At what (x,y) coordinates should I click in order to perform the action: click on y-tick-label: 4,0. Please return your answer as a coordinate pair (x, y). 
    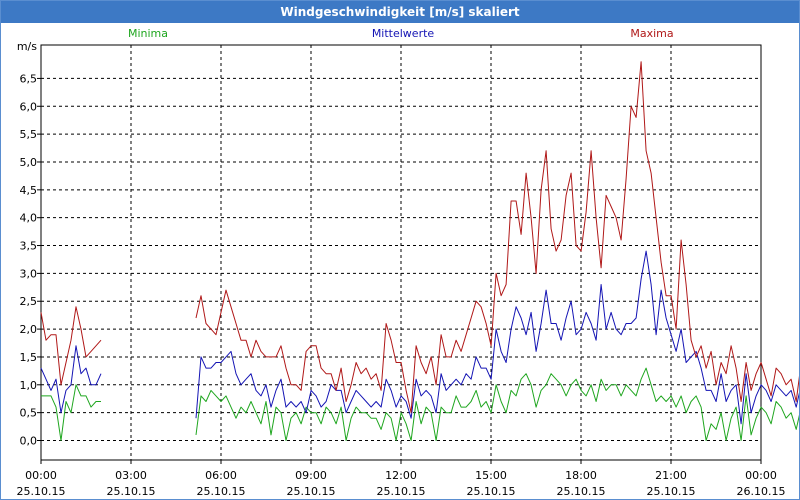
    Looking at the image, I should click on (29, 218).